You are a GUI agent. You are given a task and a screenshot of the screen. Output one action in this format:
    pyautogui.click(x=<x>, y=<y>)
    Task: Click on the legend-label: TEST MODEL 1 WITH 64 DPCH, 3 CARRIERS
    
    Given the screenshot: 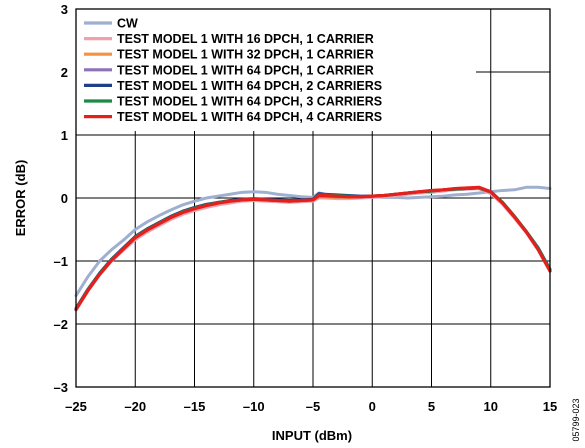 What is the action you would take?
    pyautogui.click(x=249, y=102)
    